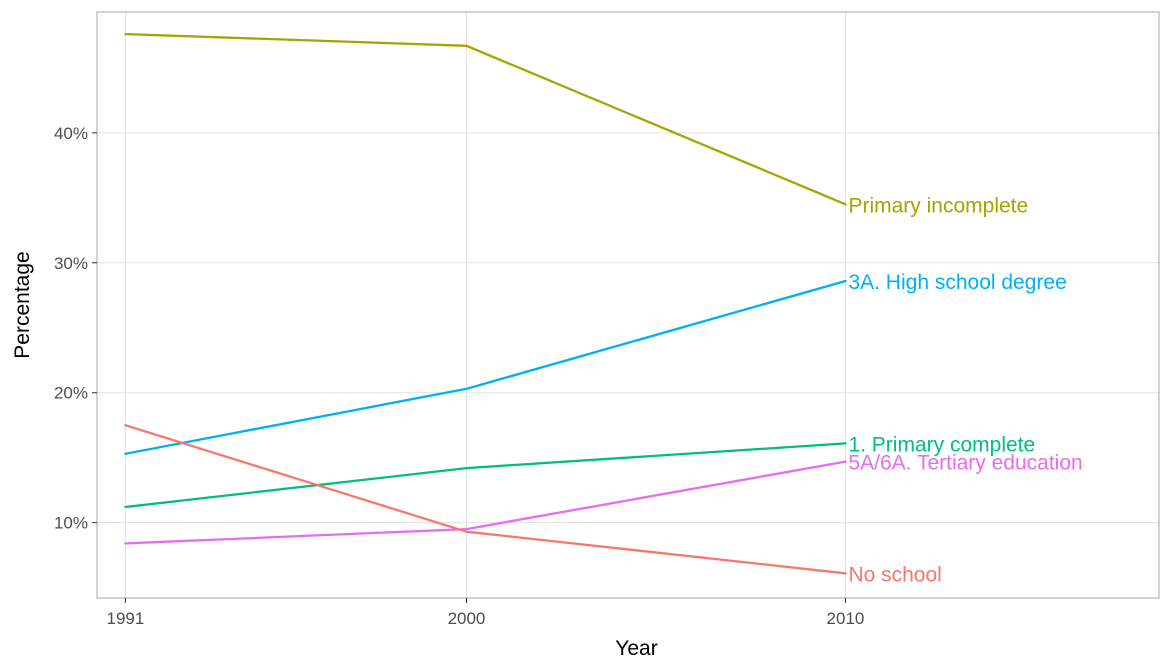  I want to click on x-tick-label: 2000, so click(467, 618).